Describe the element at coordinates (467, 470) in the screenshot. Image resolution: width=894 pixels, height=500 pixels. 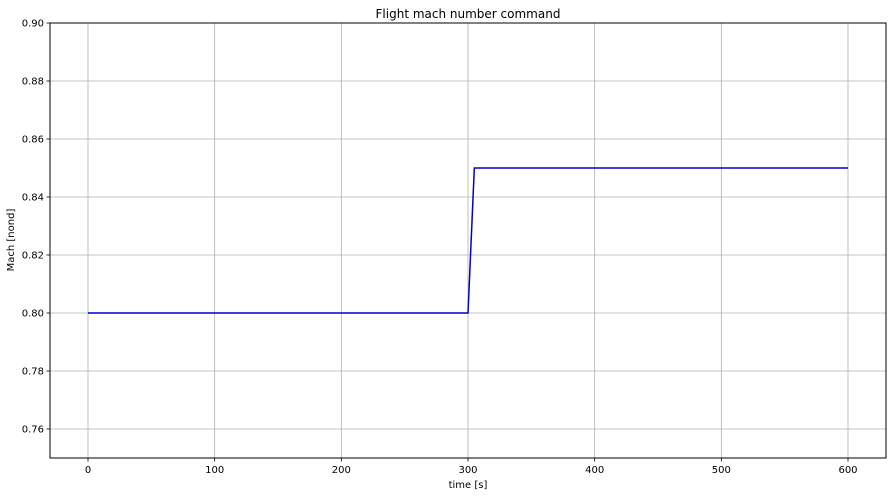
I see `x-tick-label: 300` at that location.